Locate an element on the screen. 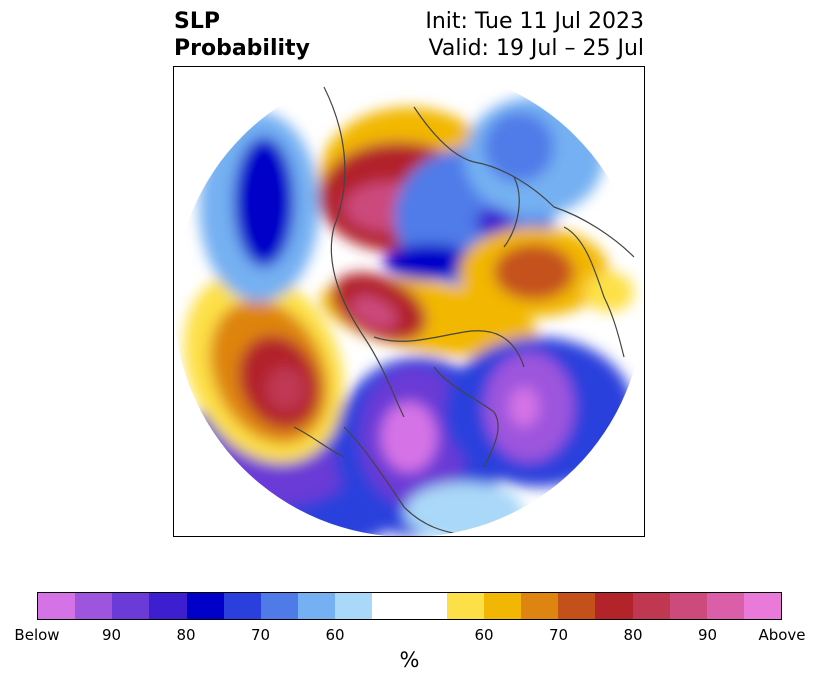  colorbar-tick-label: Below is located at coordinates (37, 635).